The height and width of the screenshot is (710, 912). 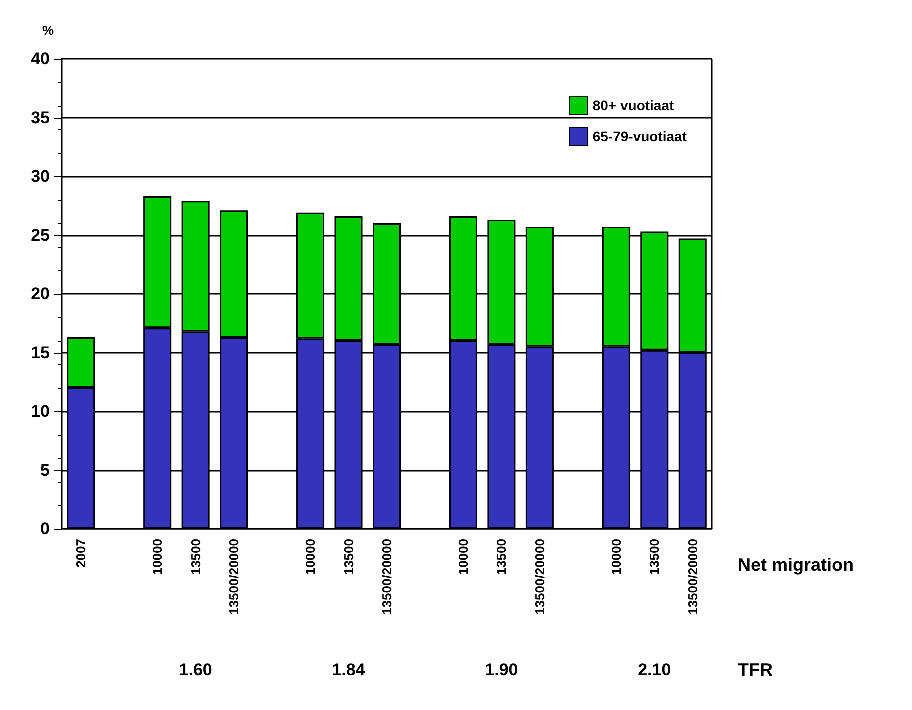 What do you see at coordinates (81, 553) in the screenshot?
I see `x-tick-label: 2007` at bounding box center [81, 553].